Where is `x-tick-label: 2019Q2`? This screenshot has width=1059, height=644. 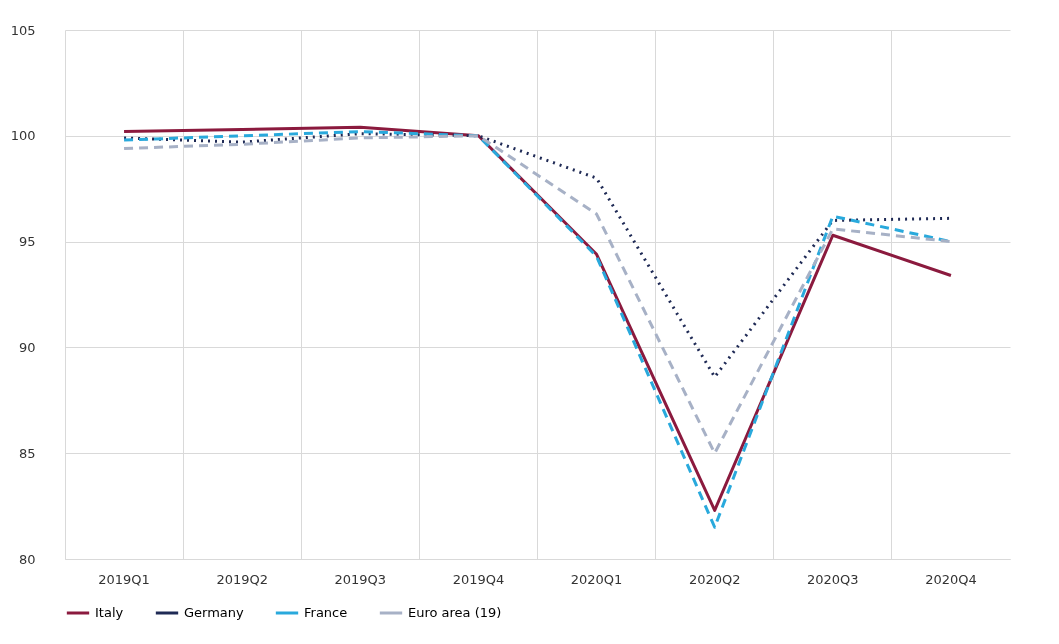
x-tick-label: 2019Q2 is located at coordinates (242, 579).